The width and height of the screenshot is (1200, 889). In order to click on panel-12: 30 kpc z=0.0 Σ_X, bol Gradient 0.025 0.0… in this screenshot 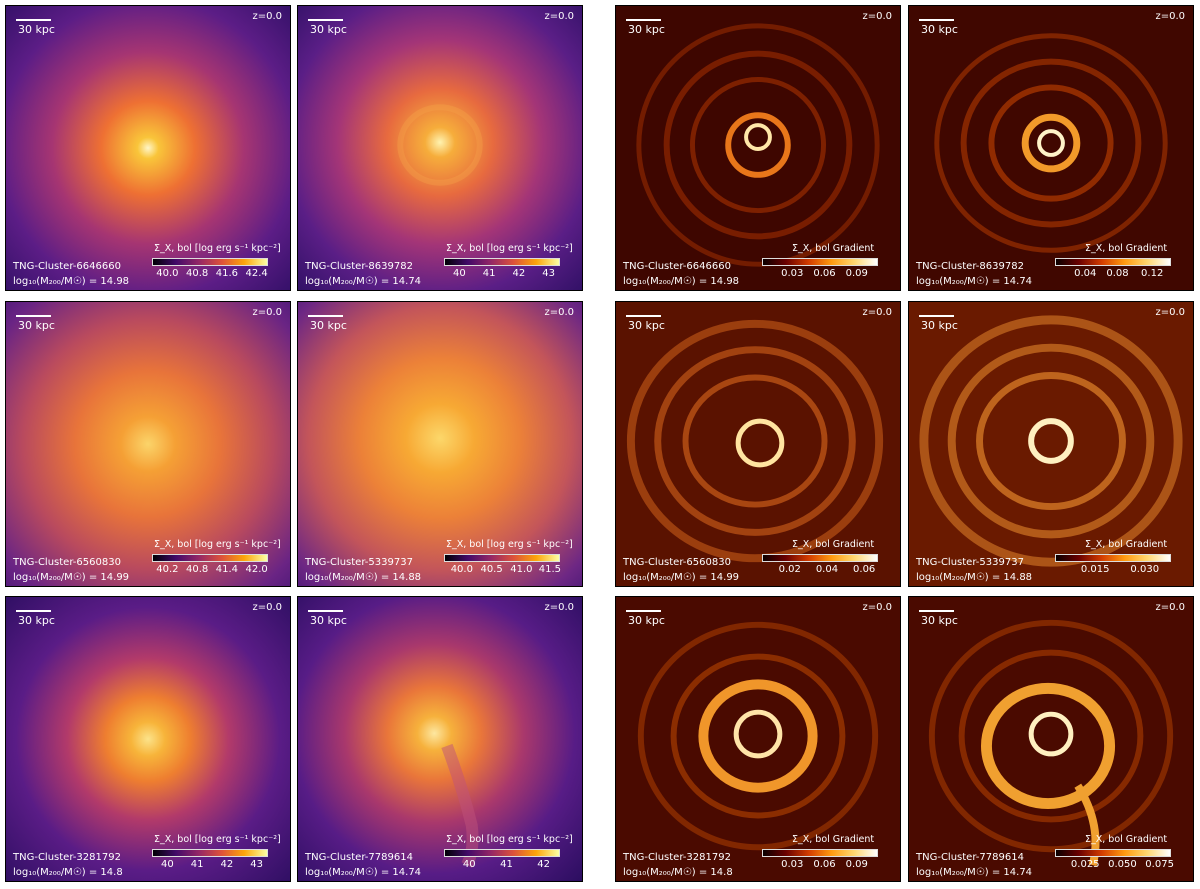, I will do `click(1051, 739)`.